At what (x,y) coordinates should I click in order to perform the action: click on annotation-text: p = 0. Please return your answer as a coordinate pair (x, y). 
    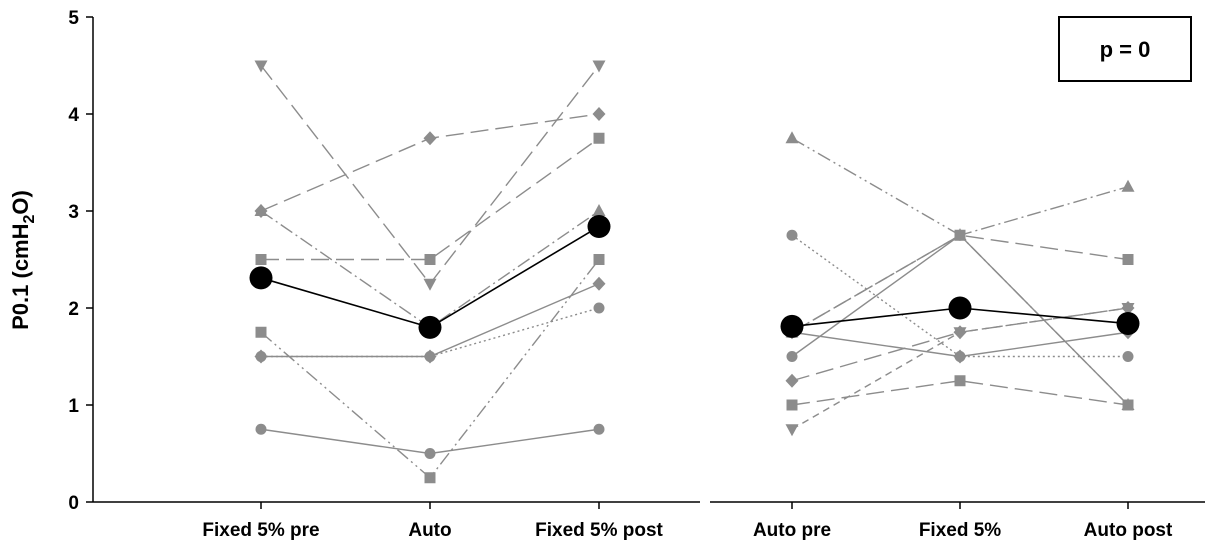
    Looking at the image, I should click on (1125, 49).